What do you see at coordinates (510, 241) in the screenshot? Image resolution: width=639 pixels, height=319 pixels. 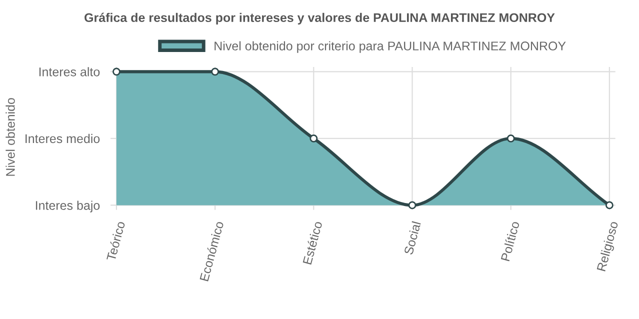 I see `x-tick-label: Político` at bounding box center [510, 241].